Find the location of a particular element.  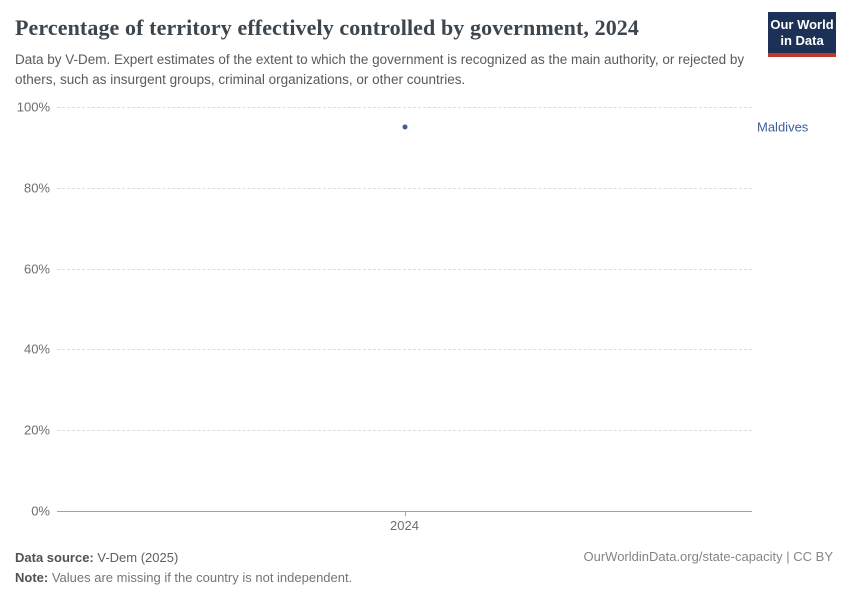

data-source-label: Data source: is located at coordinates (54, 557).